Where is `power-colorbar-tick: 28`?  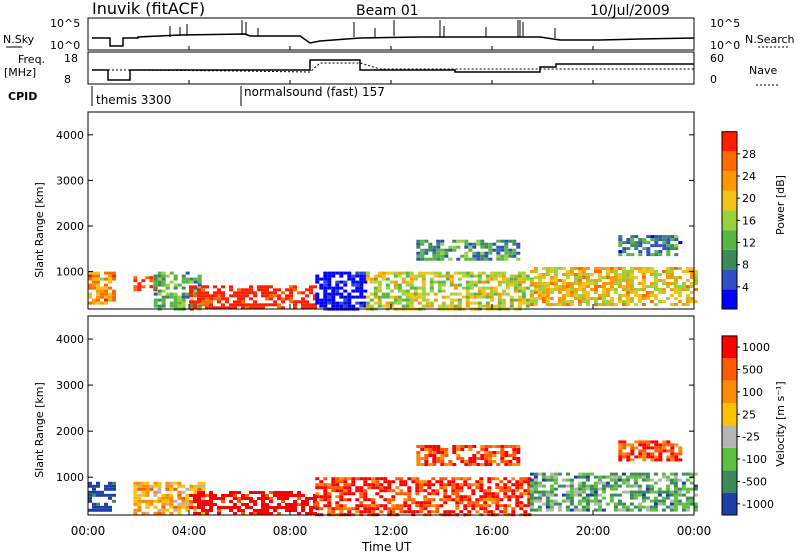 power-colorbar-tick: 28 is located at coordinates (749, 154).